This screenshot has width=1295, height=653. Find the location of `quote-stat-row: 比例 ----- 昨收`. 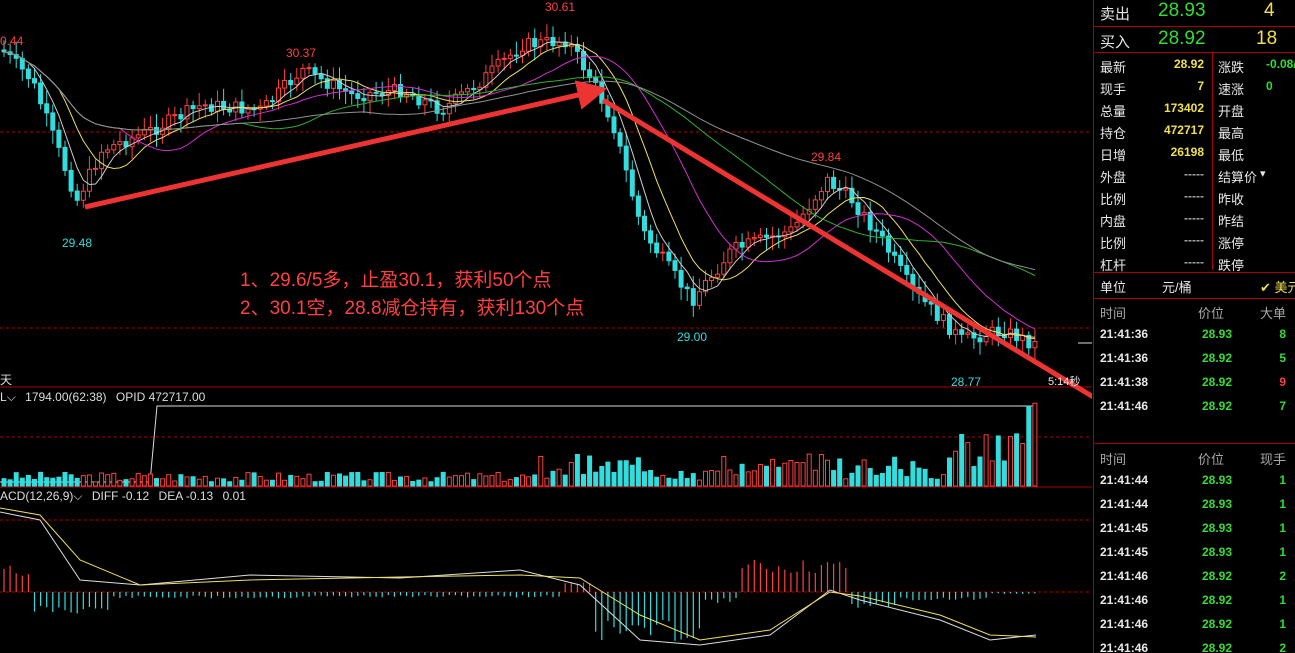

quote-stat-row: 比例 ----- 昨收 is located at coordinates (1194, 197).